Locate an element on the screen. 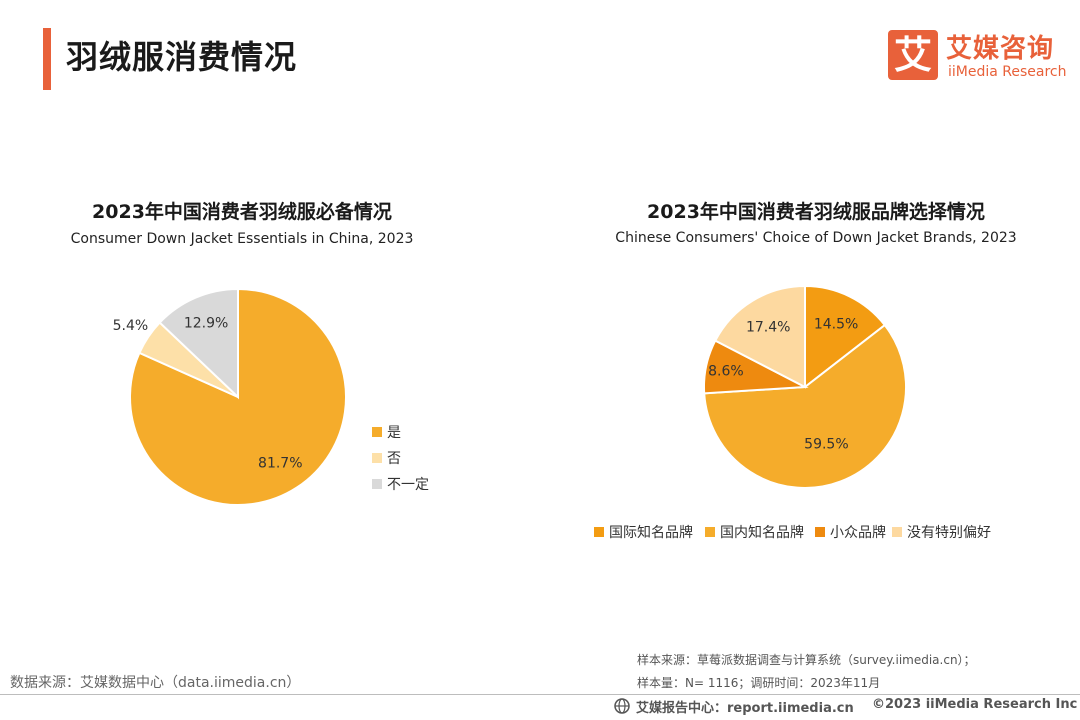 The width and height of the screenshot is (1080, 720). chart1-slice-label-2: 12.9% is located at coordinates (206, 324).